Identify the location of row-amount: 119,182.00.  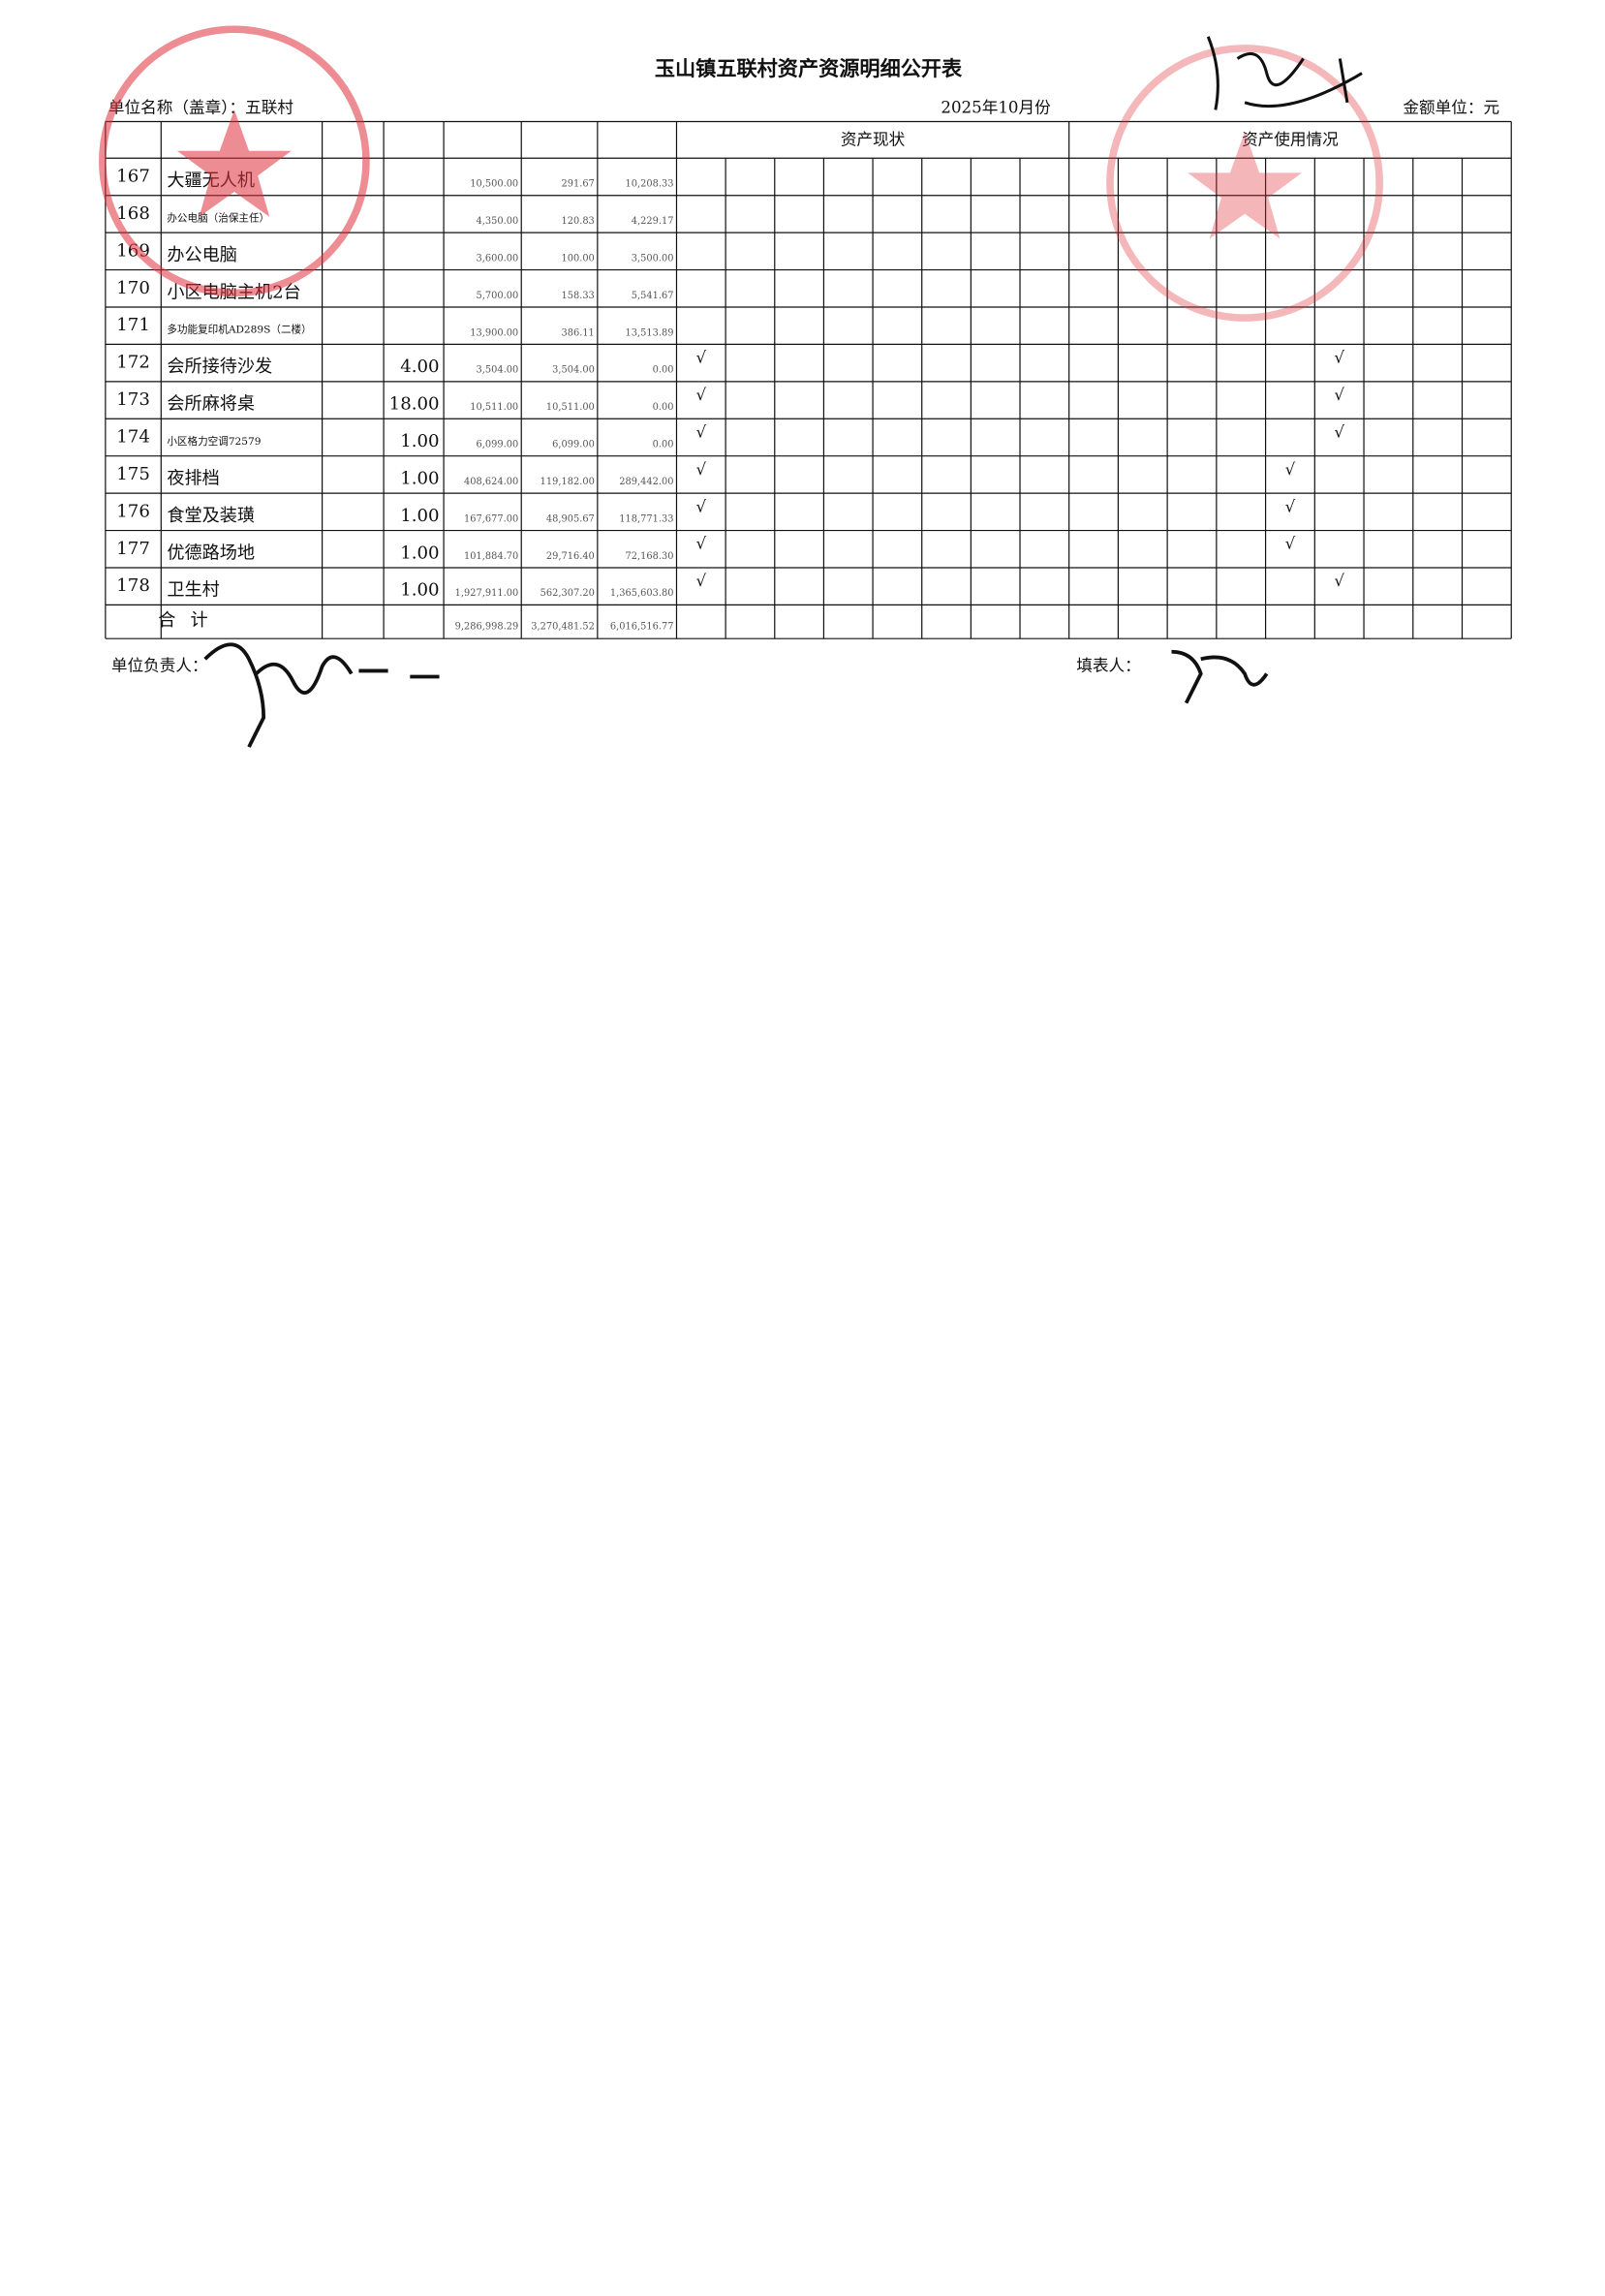
(568, 482).